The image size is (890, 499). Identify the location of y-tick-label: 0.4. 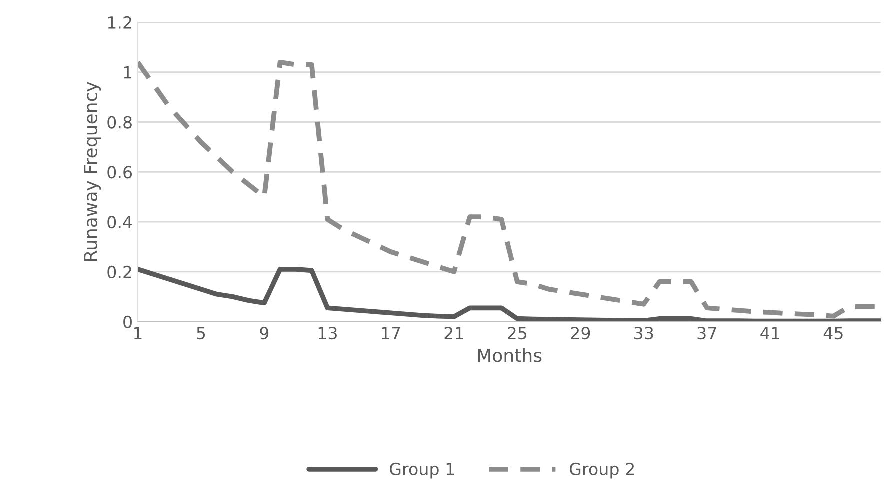
(120, 222).